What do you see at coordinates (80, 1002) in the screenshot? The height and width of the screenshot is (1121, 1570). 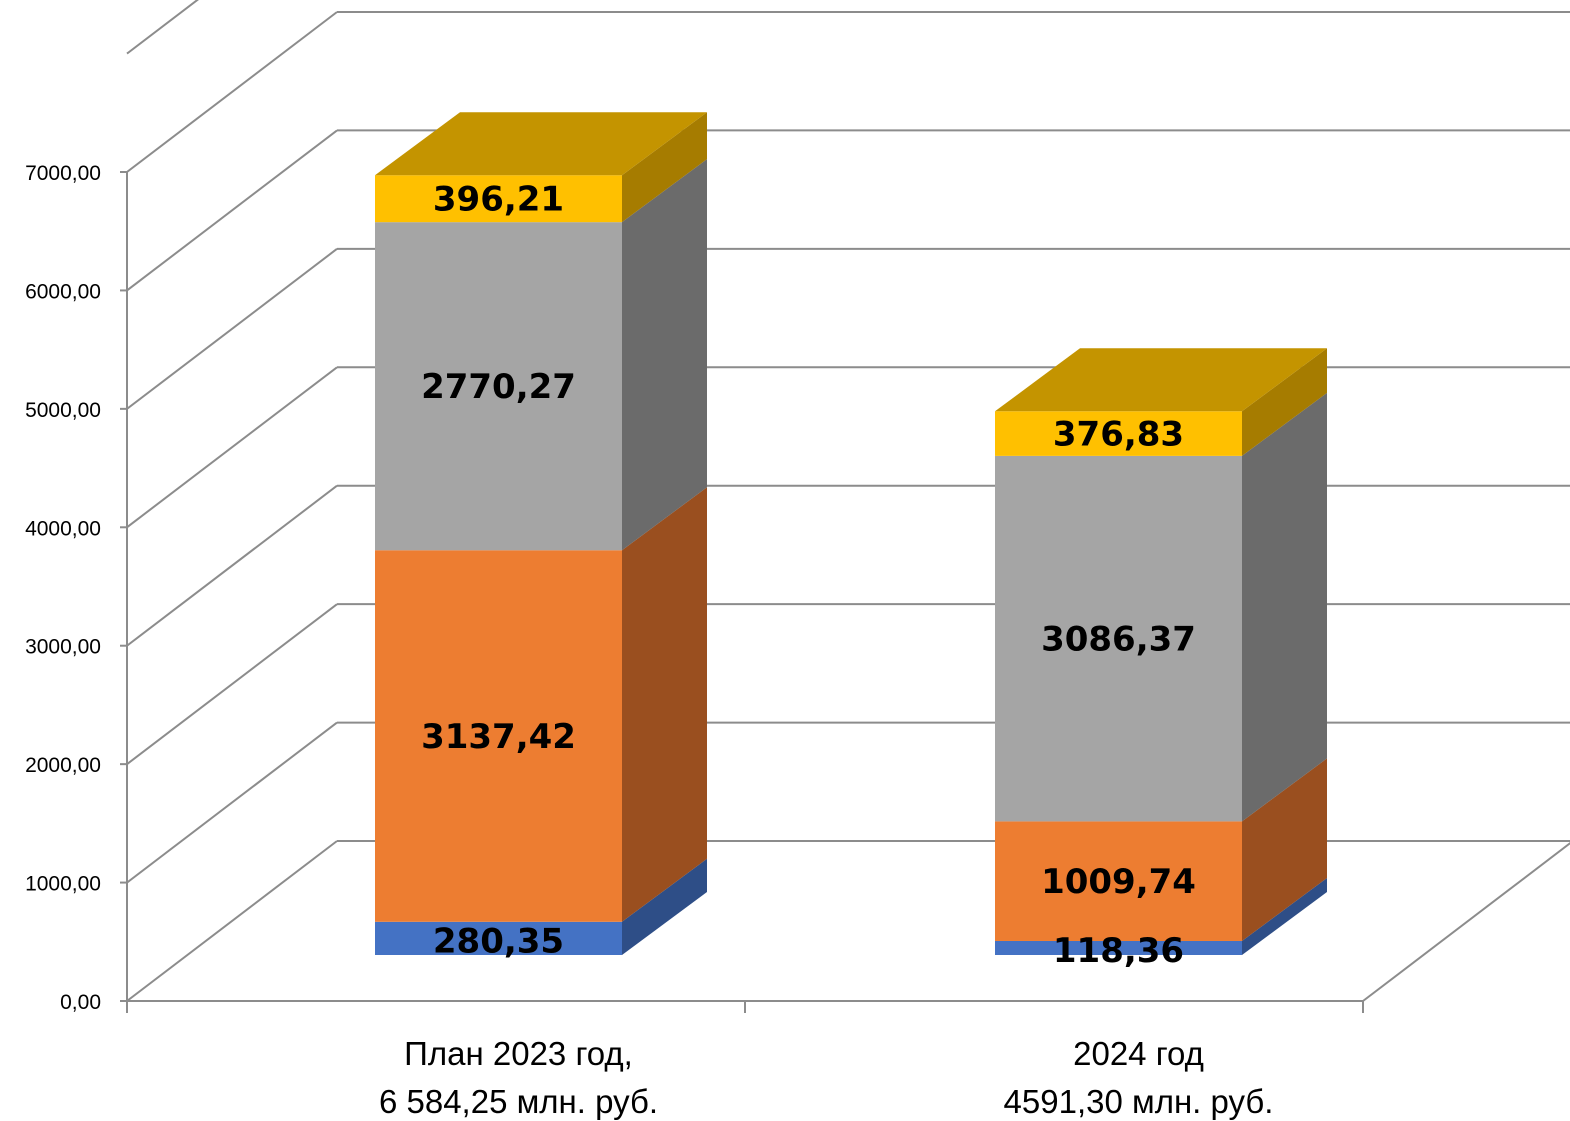 I see `y-tick-label: 0,00` at bounding box center [80, 1002].